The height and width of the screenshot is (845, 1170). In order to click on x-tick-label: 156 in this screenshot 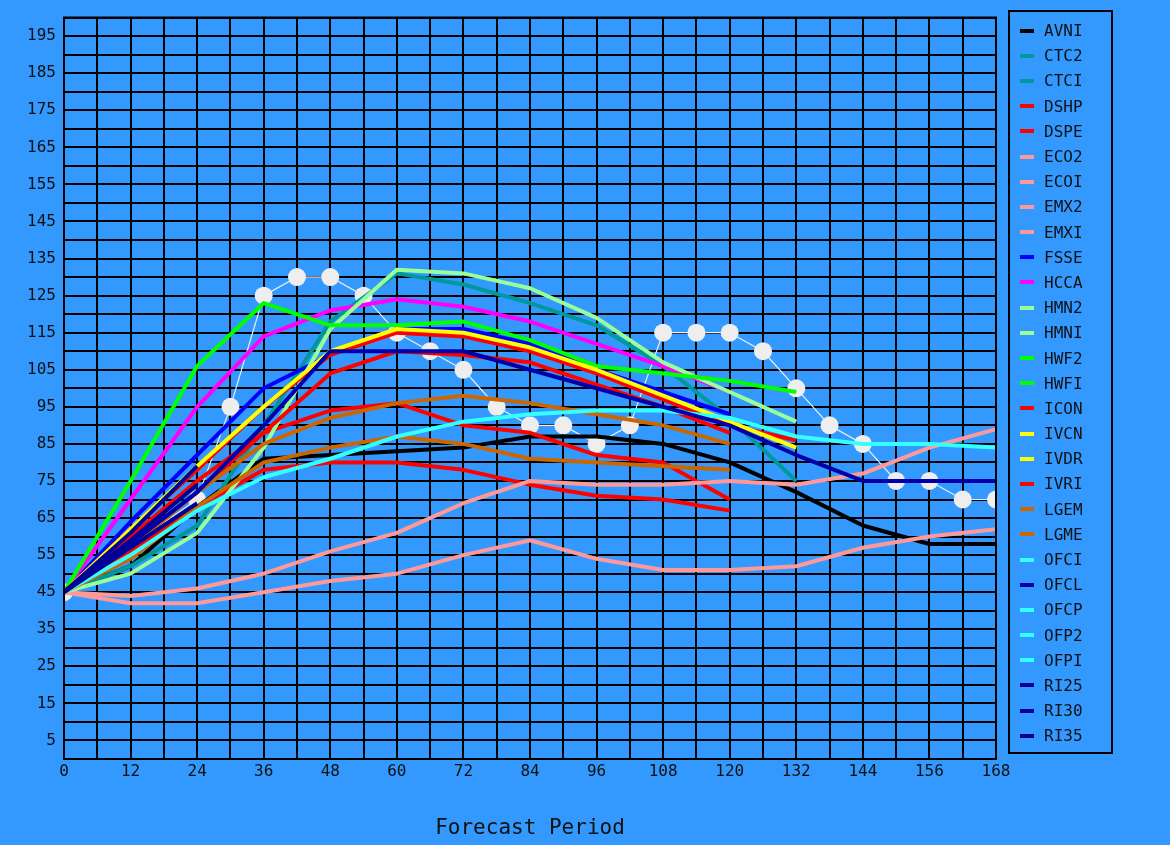, I will do `click(929, 770)`.